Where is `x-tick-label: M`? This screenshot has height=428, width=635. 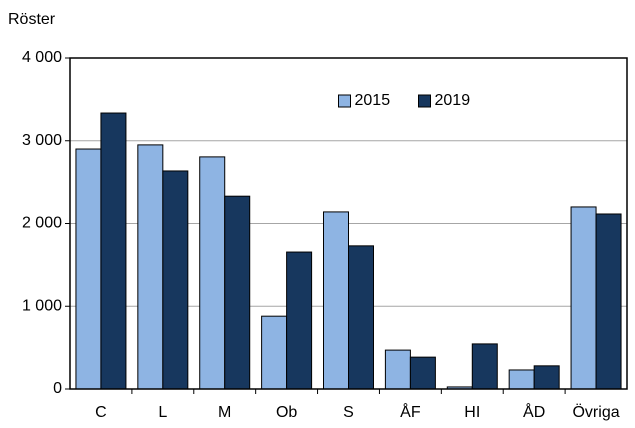 x-tick-label: M is located at coordinates (224, 412).